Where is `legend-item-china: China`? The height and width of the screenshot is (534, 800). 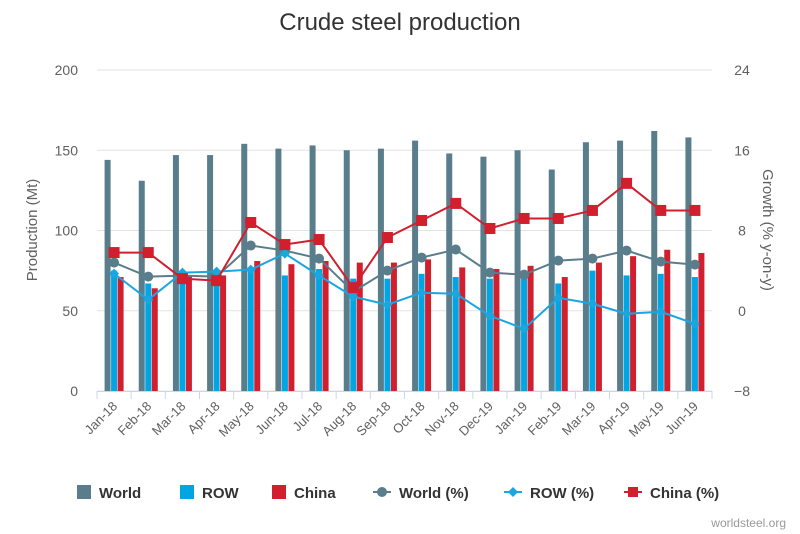 legend-item-china: China is located at coordinates (304, 493).